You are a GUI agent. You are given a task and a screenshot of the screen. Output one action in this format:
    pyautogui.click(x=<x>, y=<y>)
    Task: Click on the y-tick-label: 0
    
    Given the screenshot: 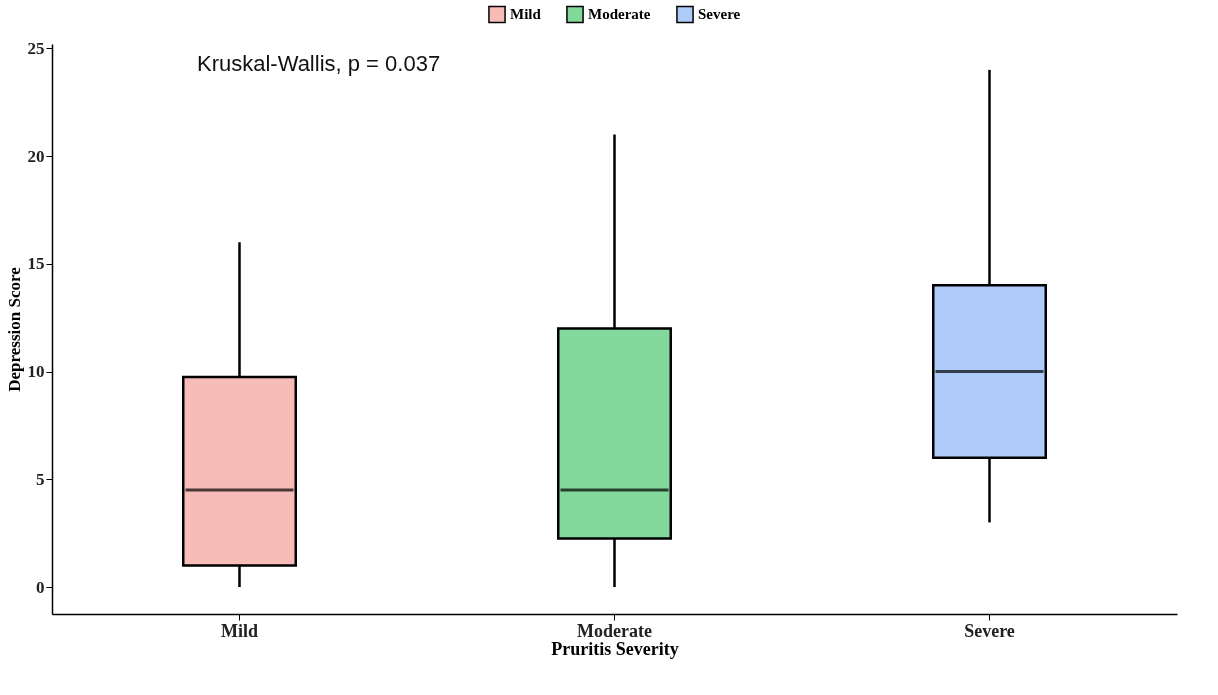 What is the action you would take?
    pyautogui.click(x=40, y=587)
    